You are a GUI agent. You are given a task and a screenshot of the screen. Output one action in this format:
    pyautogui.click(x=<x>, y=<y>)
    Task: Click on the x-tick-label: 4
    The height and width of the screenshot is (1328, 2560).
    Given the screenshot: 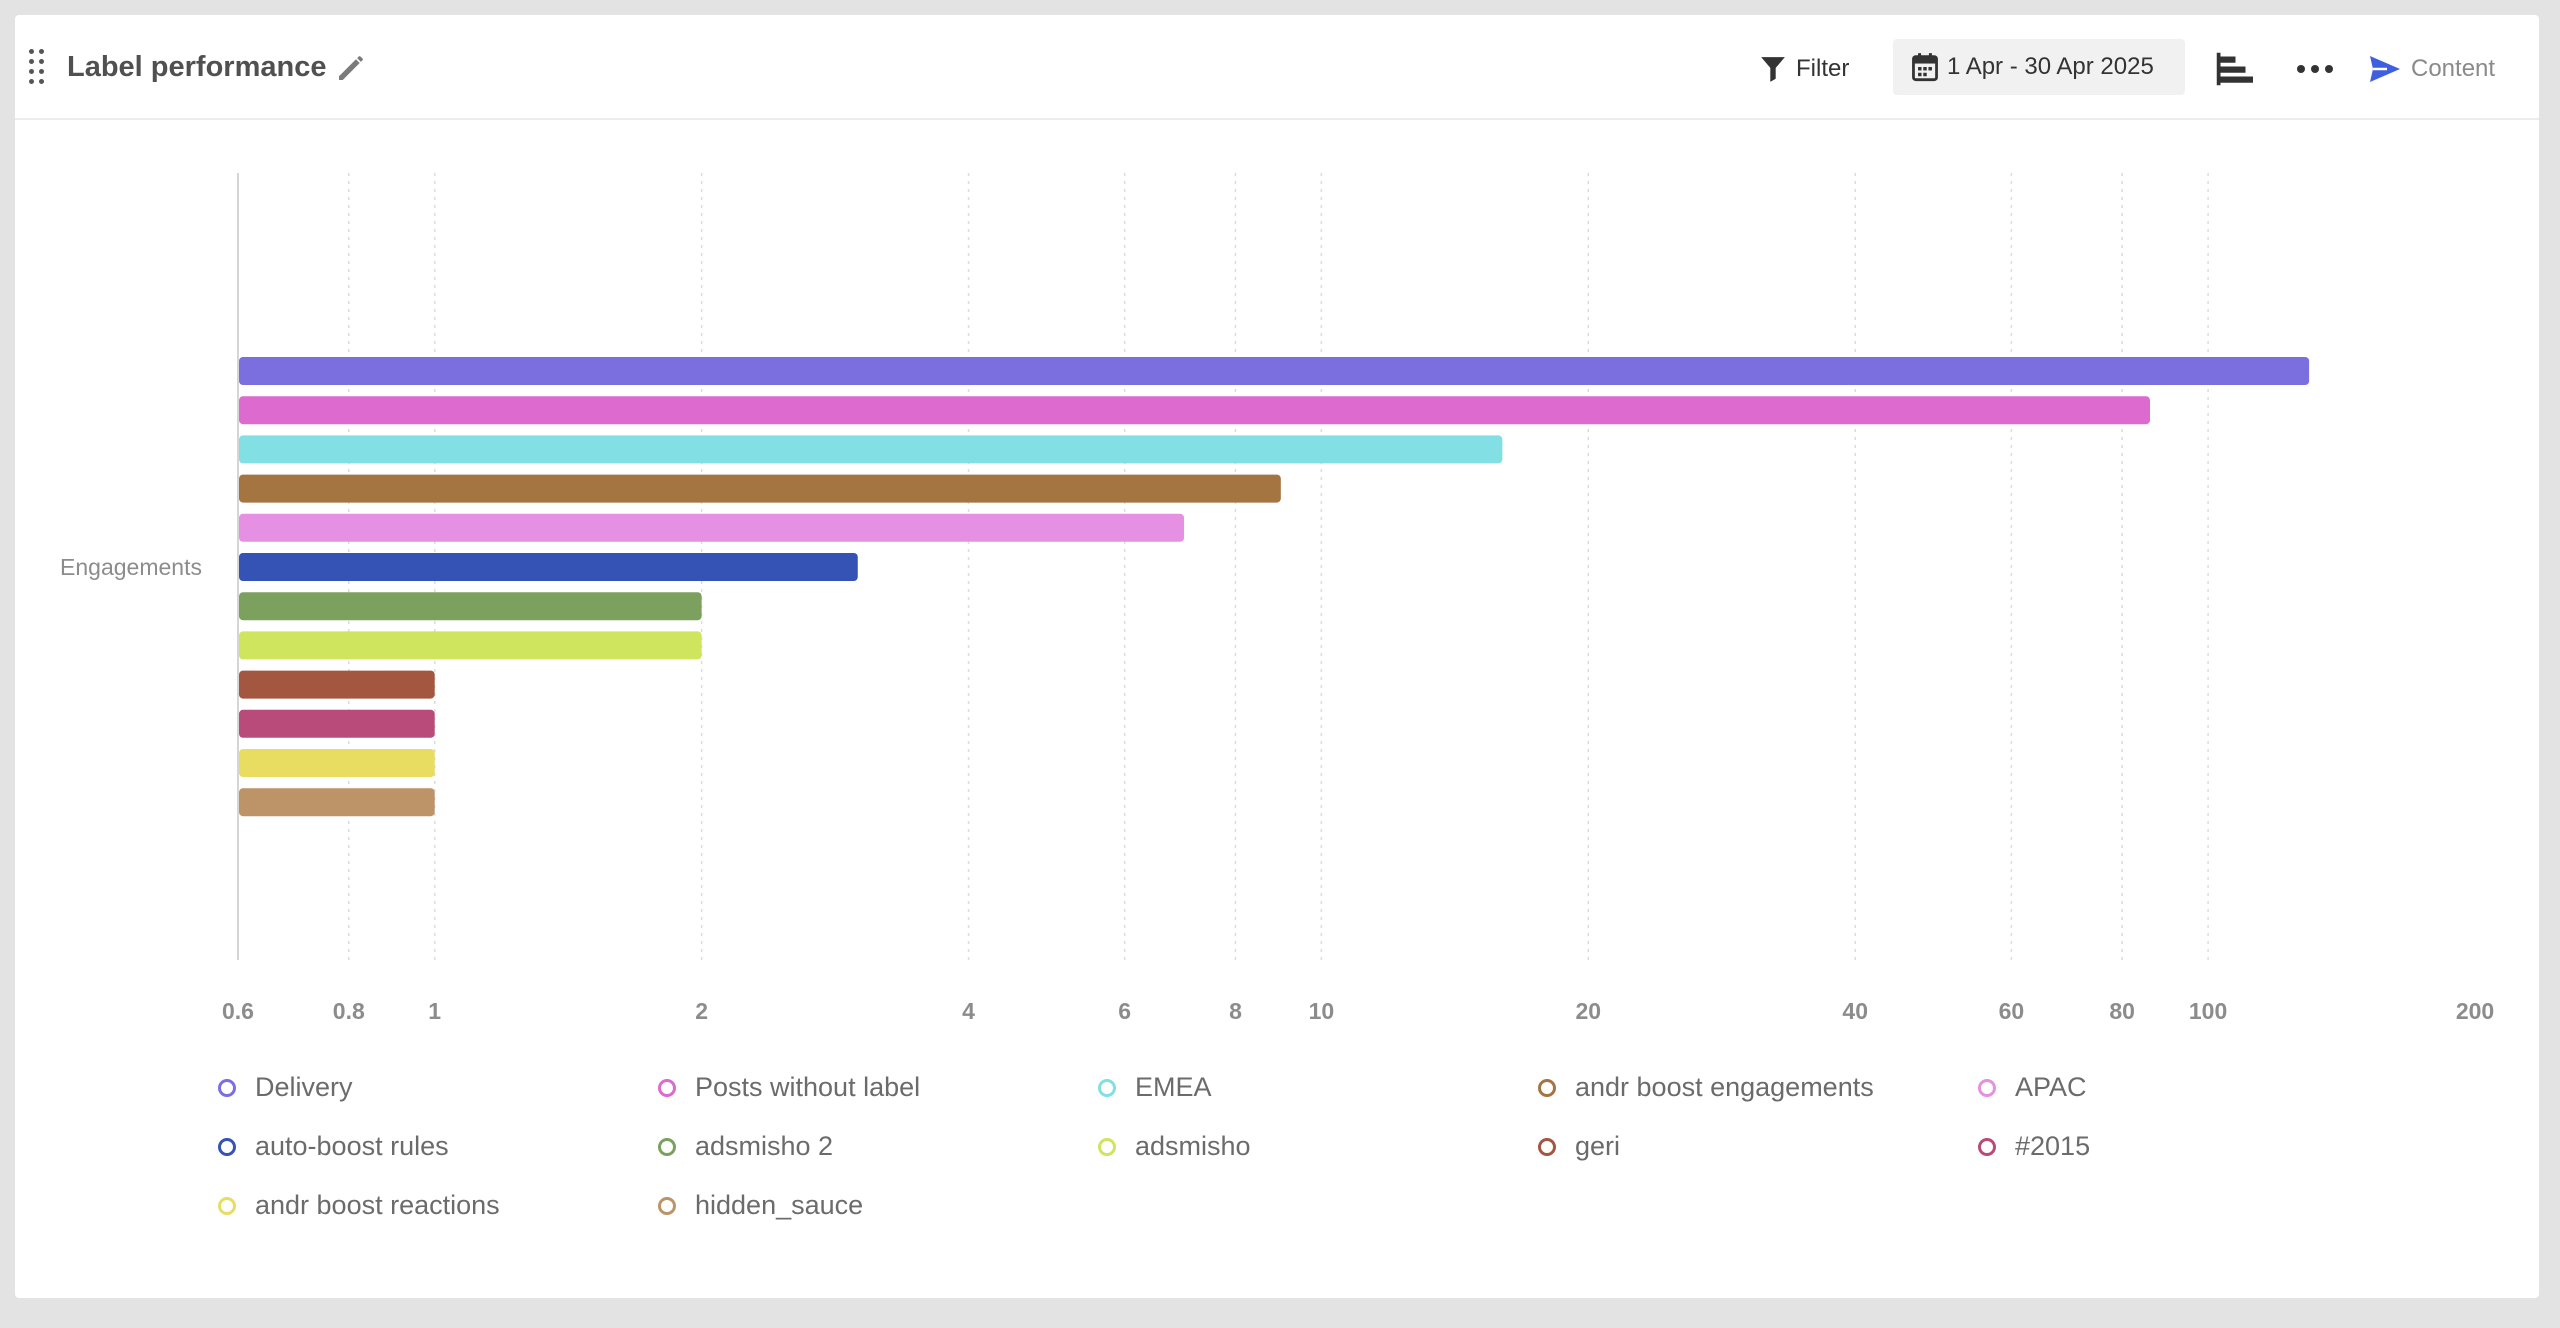 What is the action you would take?
    pyautogui.click(x=968, y=1011)
    